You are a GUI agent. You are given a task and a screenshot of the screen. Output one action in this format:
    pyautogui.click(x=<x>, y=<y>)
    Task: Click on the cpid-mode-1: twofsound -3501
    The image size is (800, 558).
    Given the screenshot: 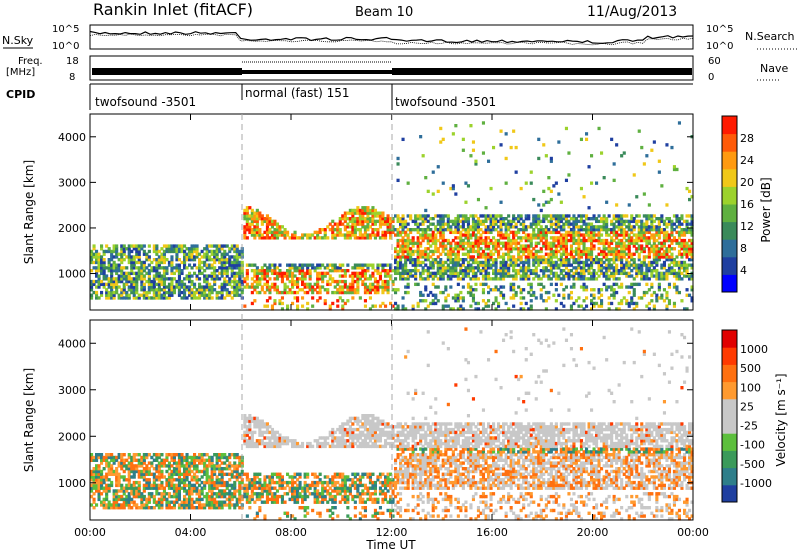 What is the action you would take?
    pyautogui.click(x=145, y=102)
    